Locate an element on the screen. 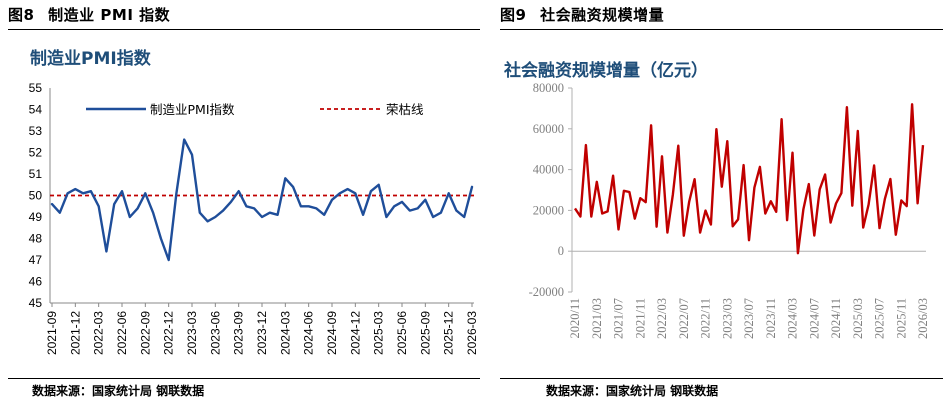  pmi-x-tick-label: 2022-06 is located at coordinates (122, 333).